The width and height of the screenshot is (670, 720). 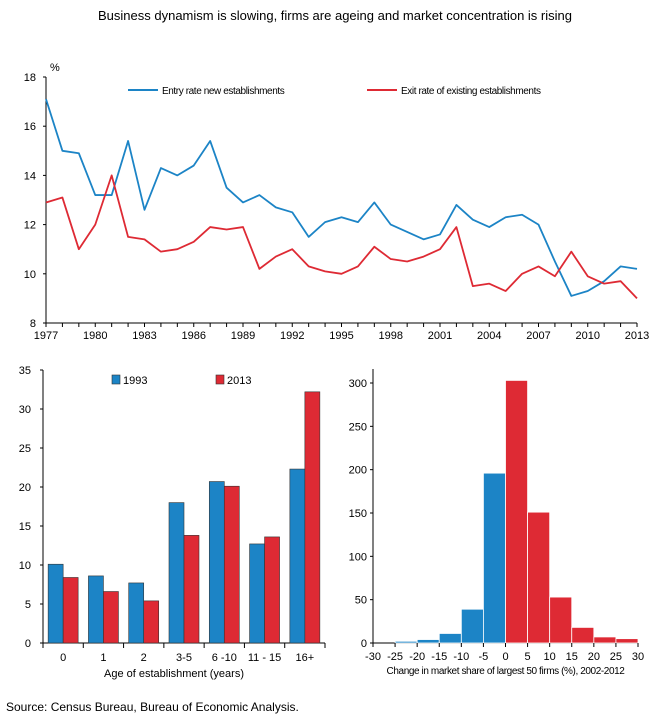 What do you see at coordinates (358, 471) in the screenshot?
I see `y-tick-label: 200` at bounding box center [358, 471].